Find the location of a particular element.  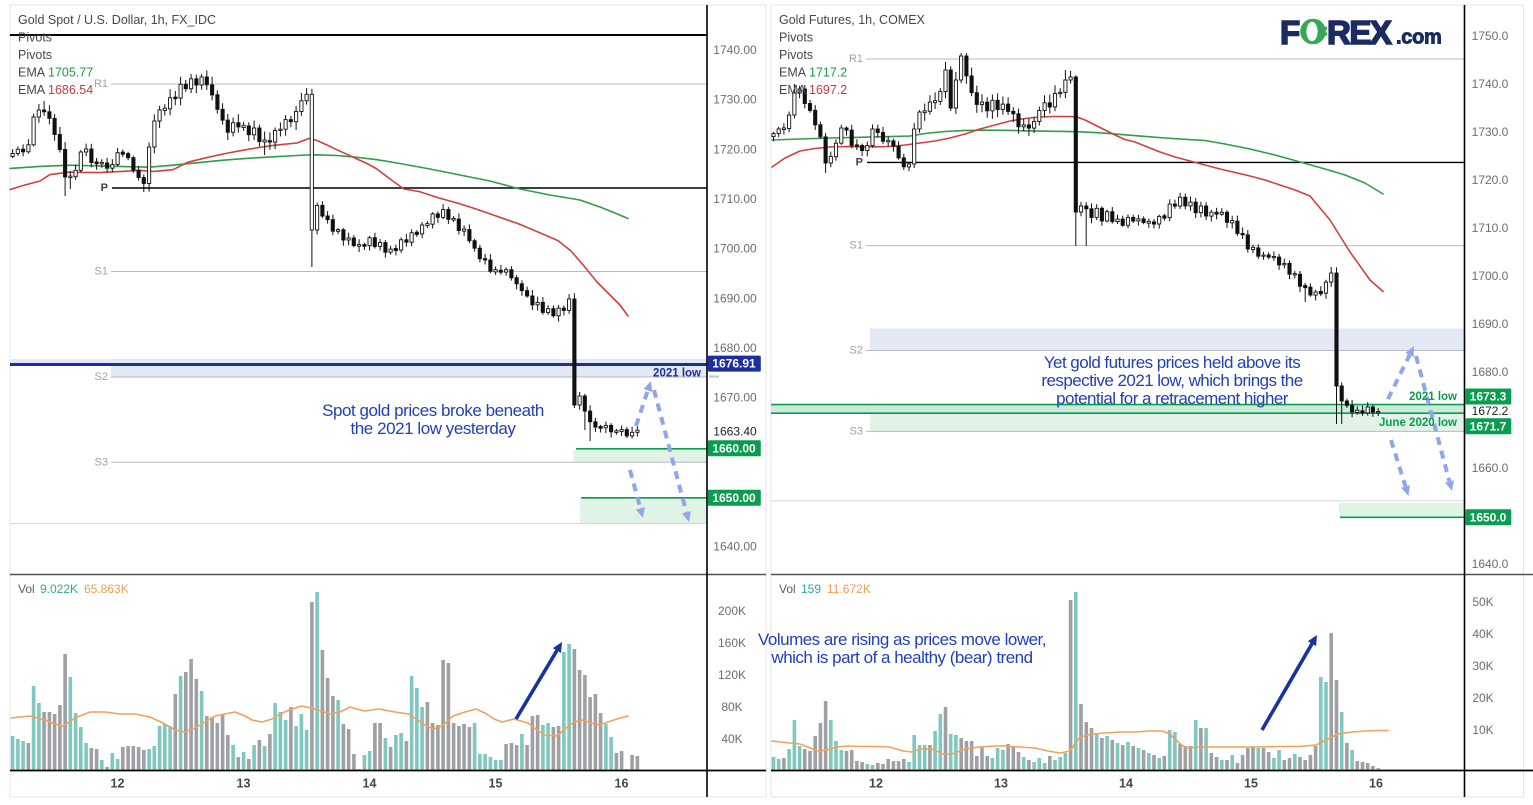

svg-text: 9.022K is located at coordinates (59, 589).